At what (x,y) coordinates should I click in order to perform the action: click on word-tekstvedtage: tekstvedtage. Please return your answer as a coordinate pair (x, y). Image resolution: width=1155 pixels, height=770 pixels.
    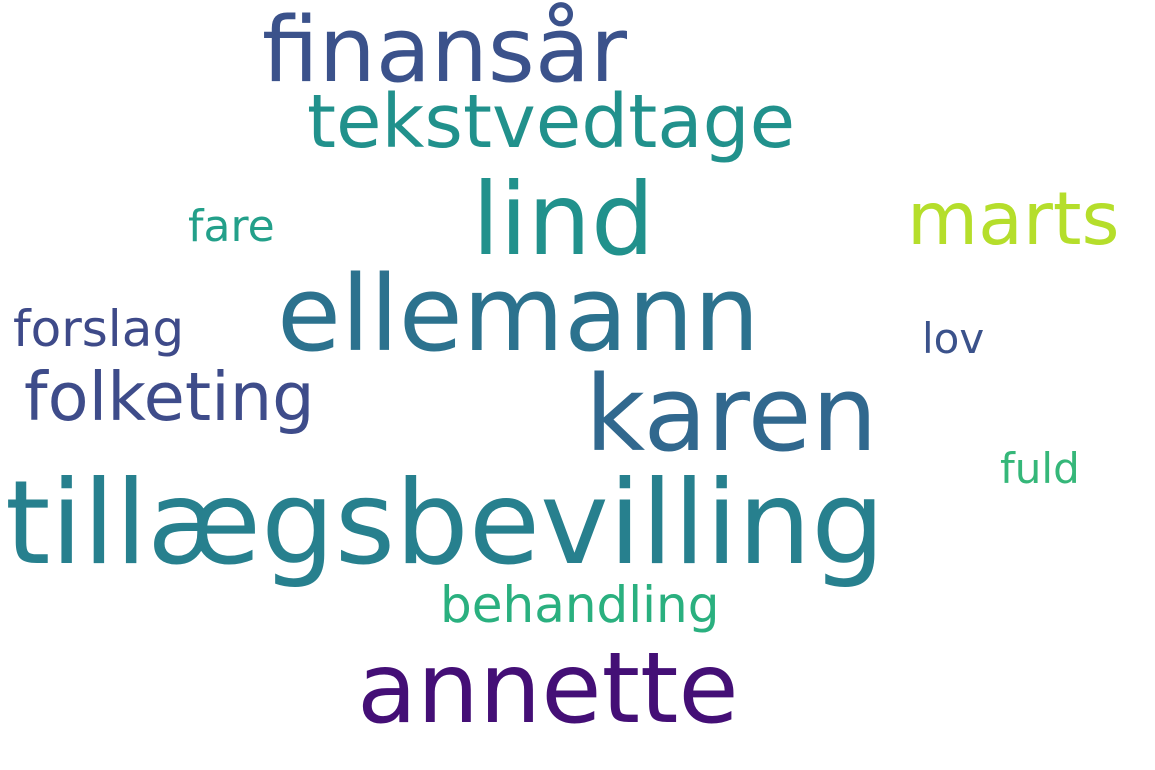
    Looking at the image, I should click on (551, 122).